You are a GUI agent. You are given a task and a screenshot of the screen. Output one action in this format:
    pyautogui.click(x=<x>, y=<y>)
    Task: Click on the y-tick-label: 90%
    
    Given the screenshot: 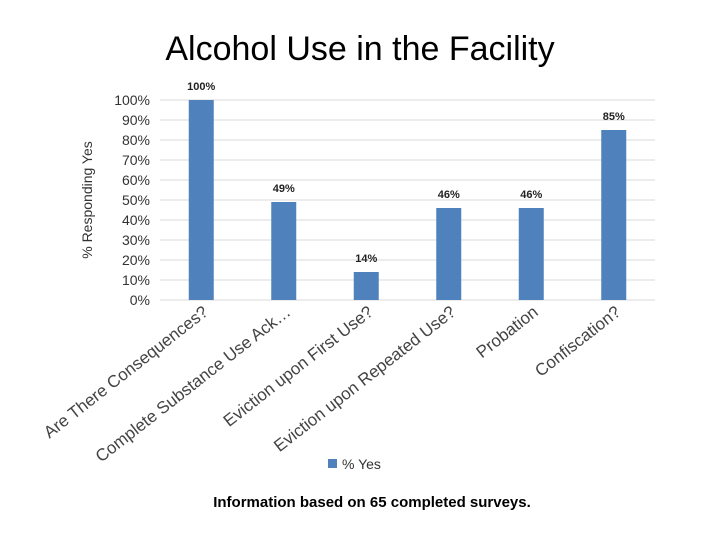 What is the action you would take?
    pyautogui.click(x=136, y=120)
    